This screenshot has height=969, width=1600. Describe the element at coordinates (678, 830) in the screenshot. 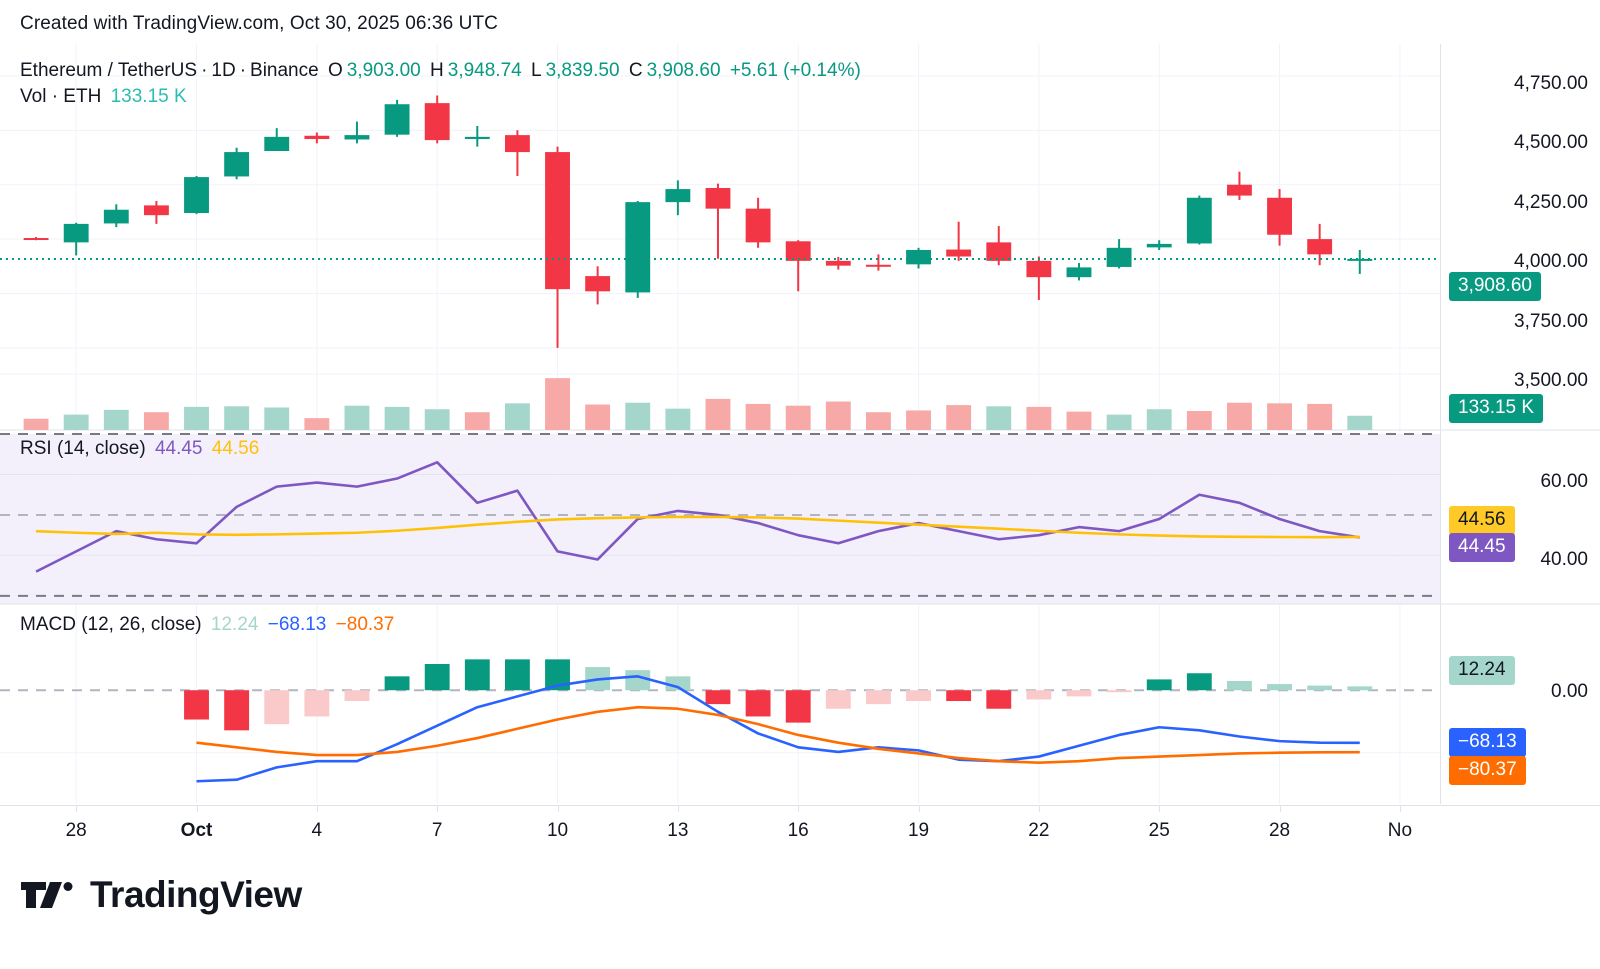

I see `time-label-13: 13` at that location.